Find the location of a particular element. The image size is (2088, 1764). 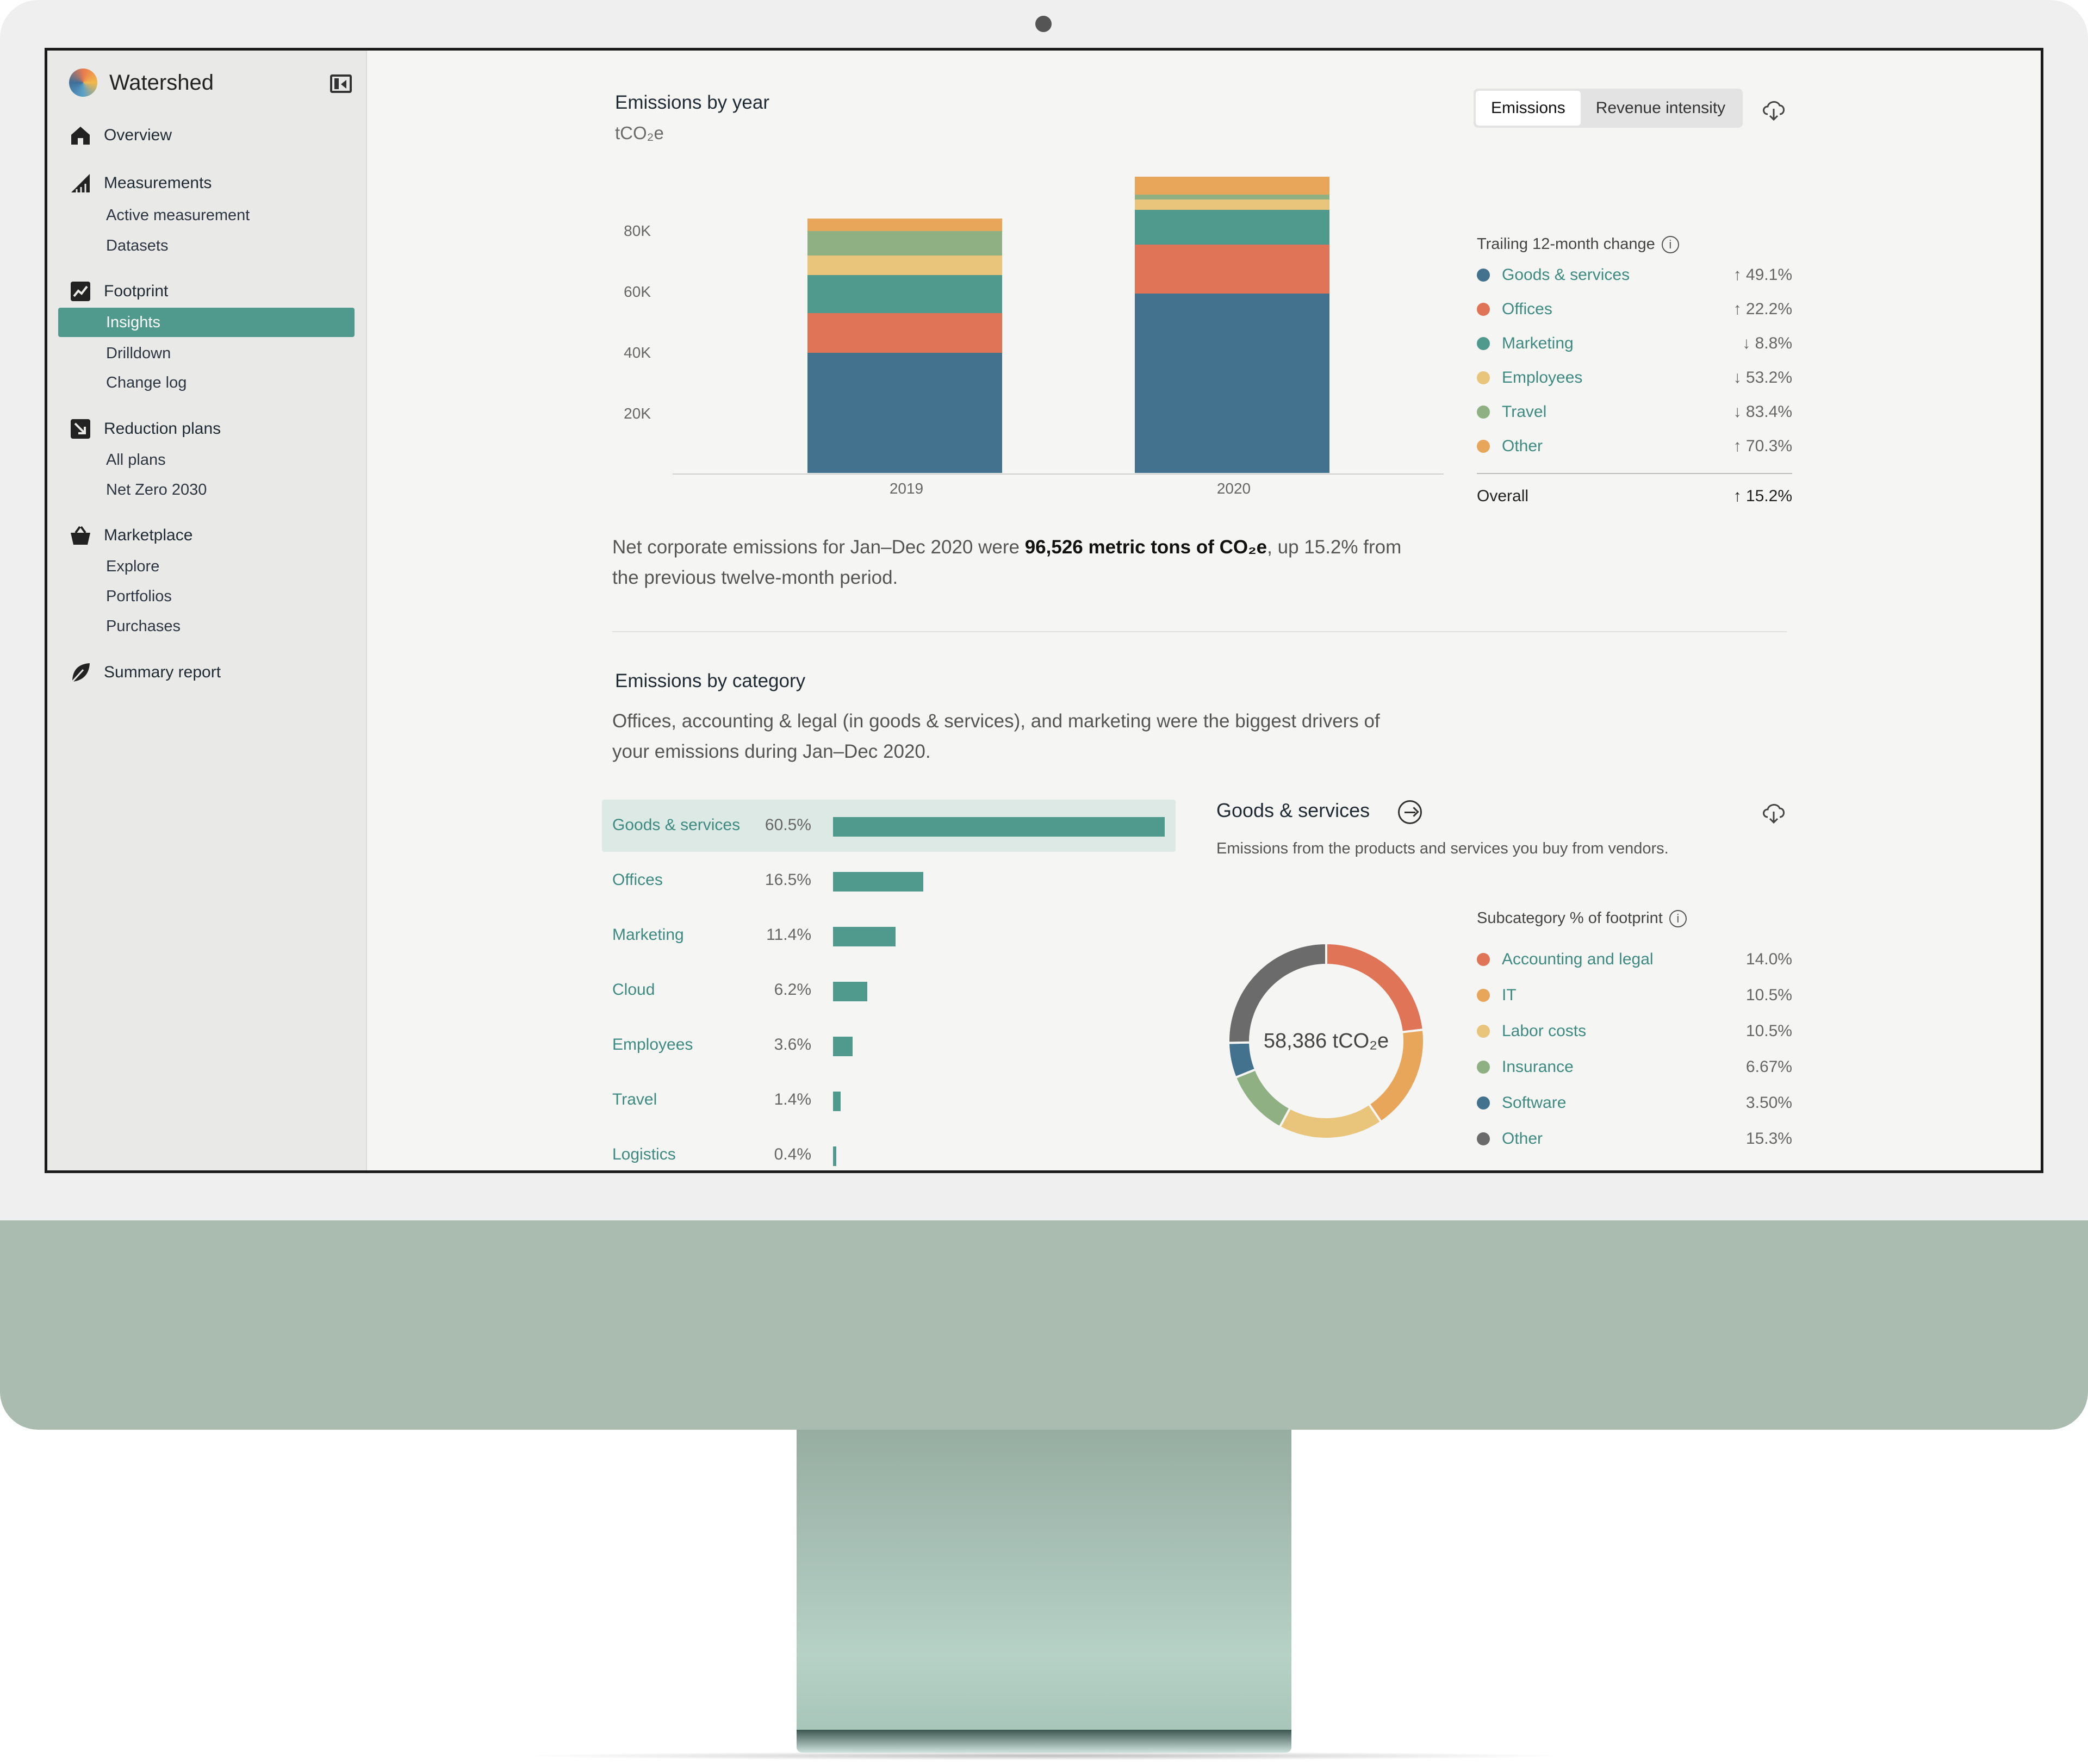

legend-row: Other ↑ 70.3% is located at coordinates (1634, 446).